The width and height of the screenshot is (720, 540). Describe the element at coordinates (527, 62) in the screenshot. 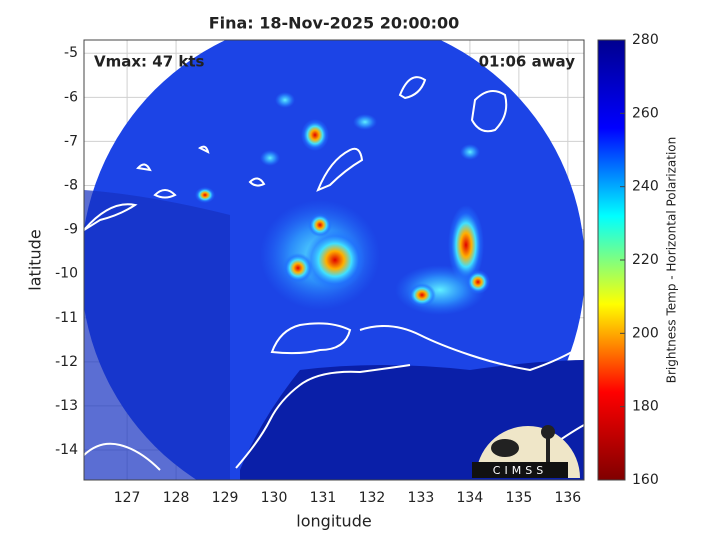

I see `annotation: 01:06 away` at that location.